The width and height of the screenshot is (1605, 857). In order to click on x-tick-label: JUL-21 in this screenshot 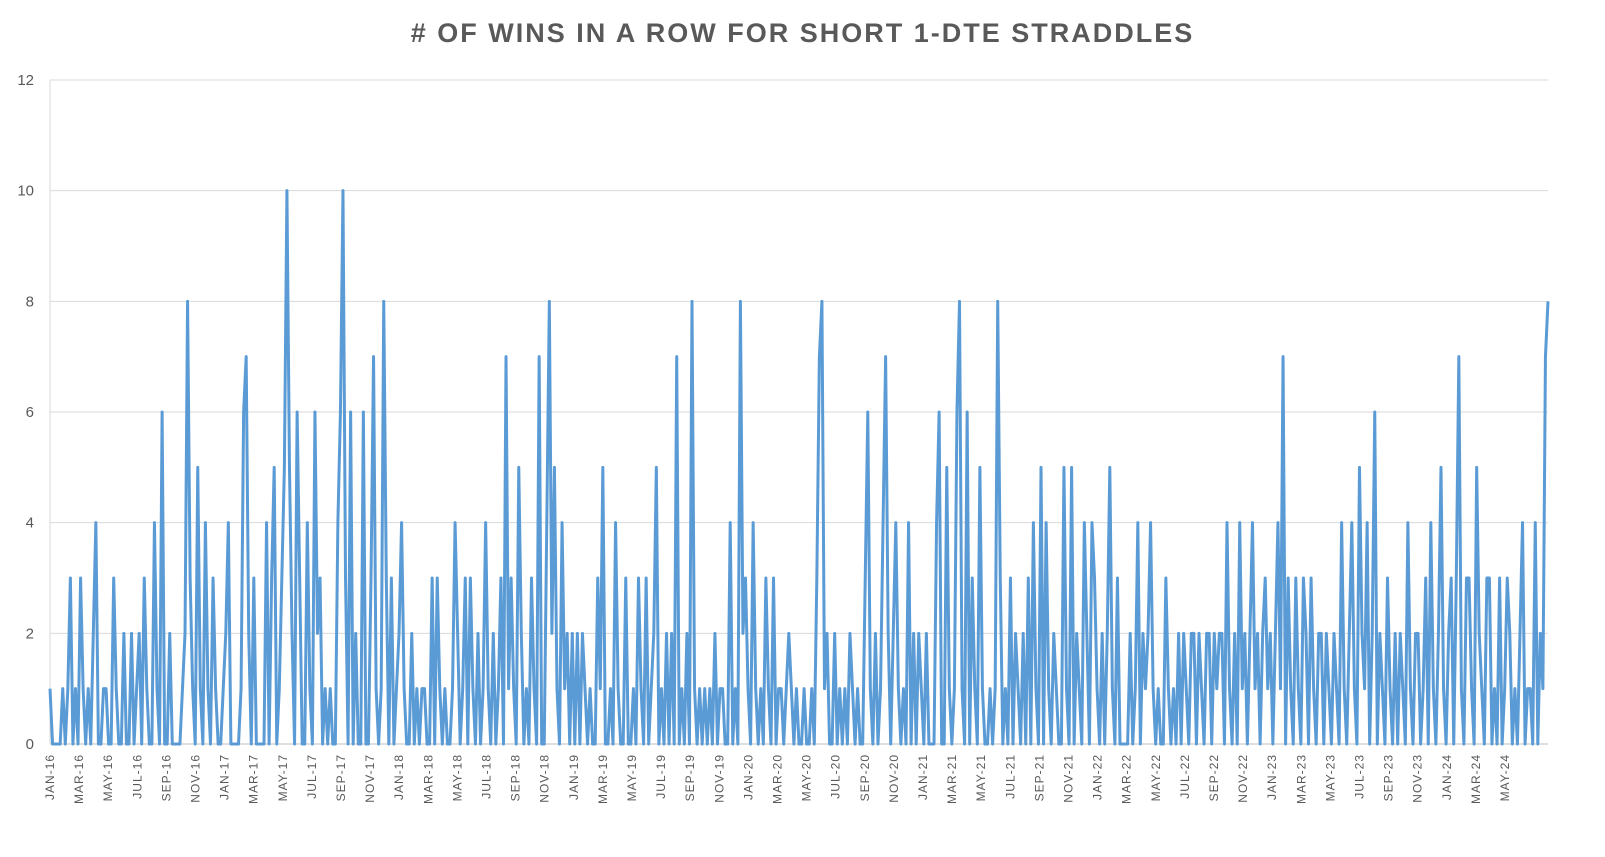, I will do `click(1010, 776)`.